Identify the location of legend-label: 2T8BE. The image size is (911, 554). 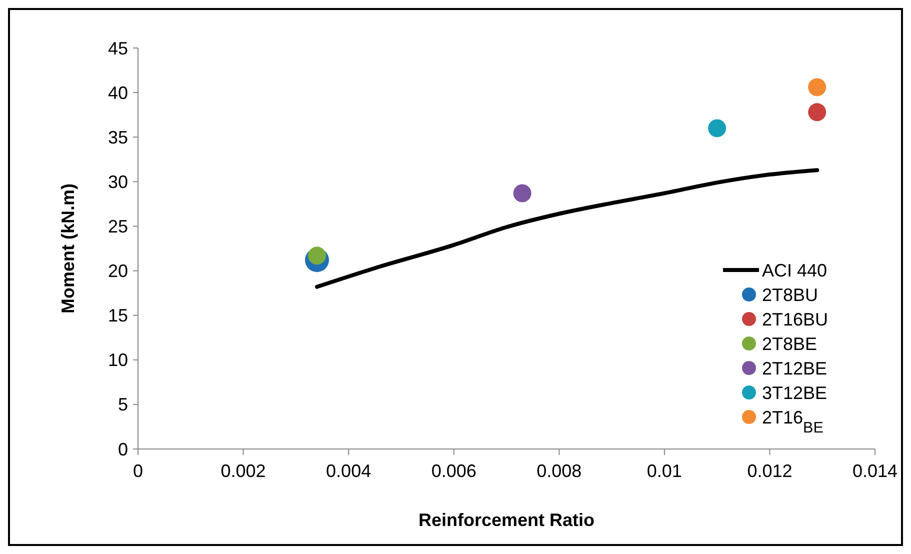
(790, 344).